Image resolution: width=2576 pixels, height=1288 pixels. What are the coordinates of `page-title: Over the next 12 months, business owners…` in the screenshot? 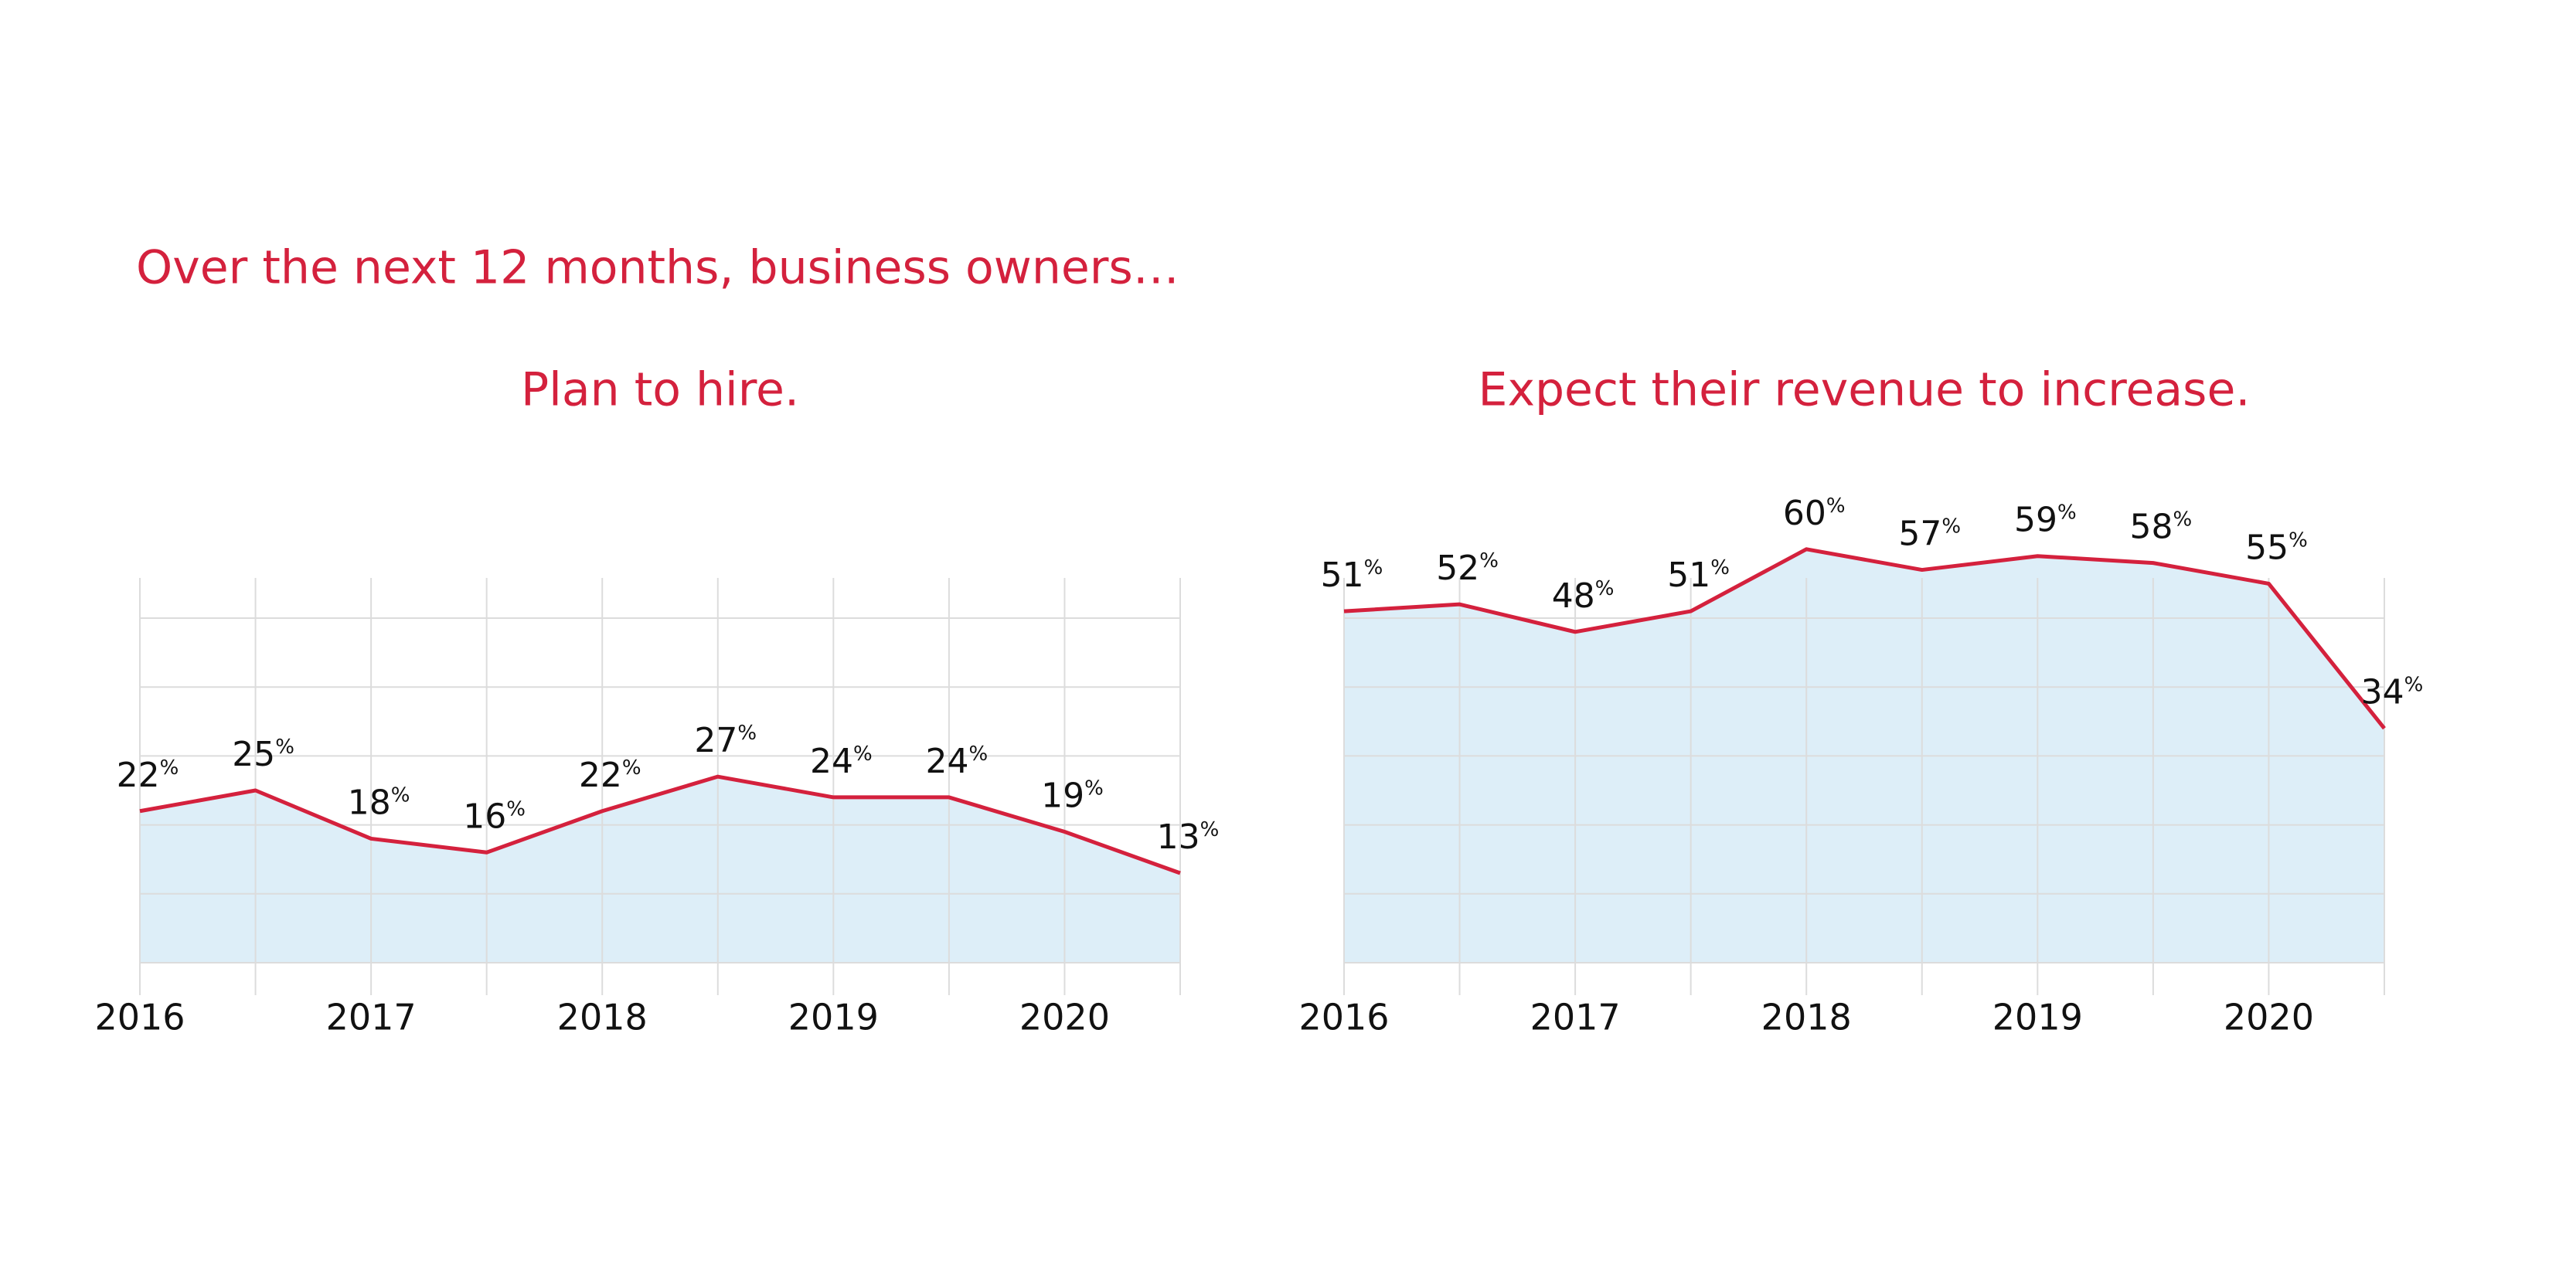 It's located at (657, 268).